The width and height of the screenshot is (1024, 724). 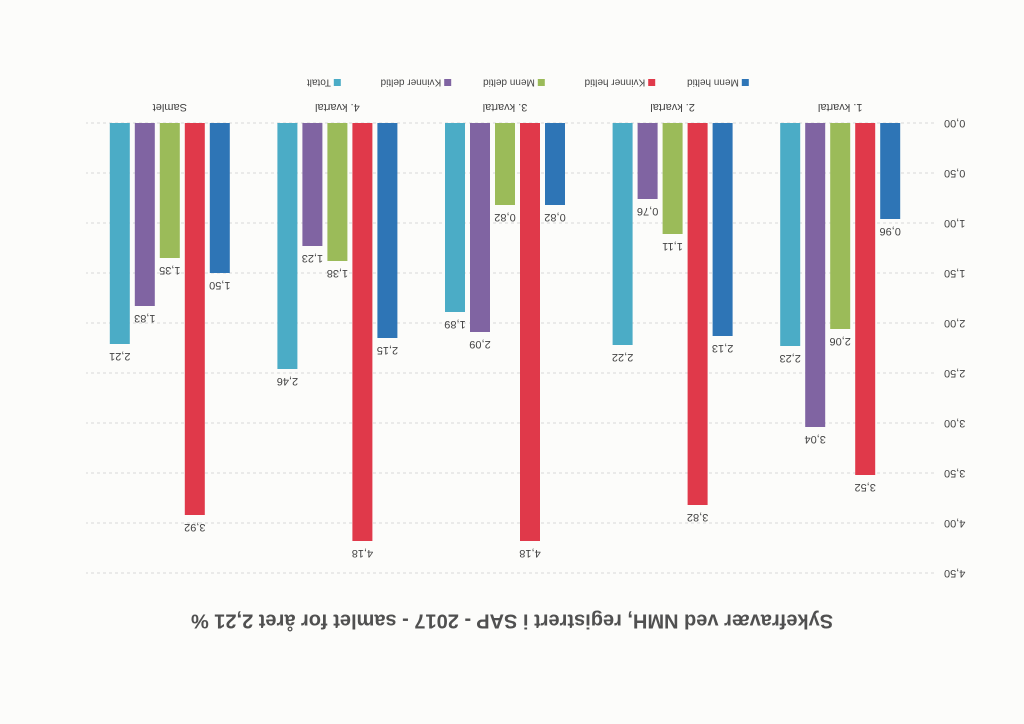 What do you see at coordinates (647, 211) in the screenshot?
I see `value-label: 0,76` at bounding box center [647, 211].